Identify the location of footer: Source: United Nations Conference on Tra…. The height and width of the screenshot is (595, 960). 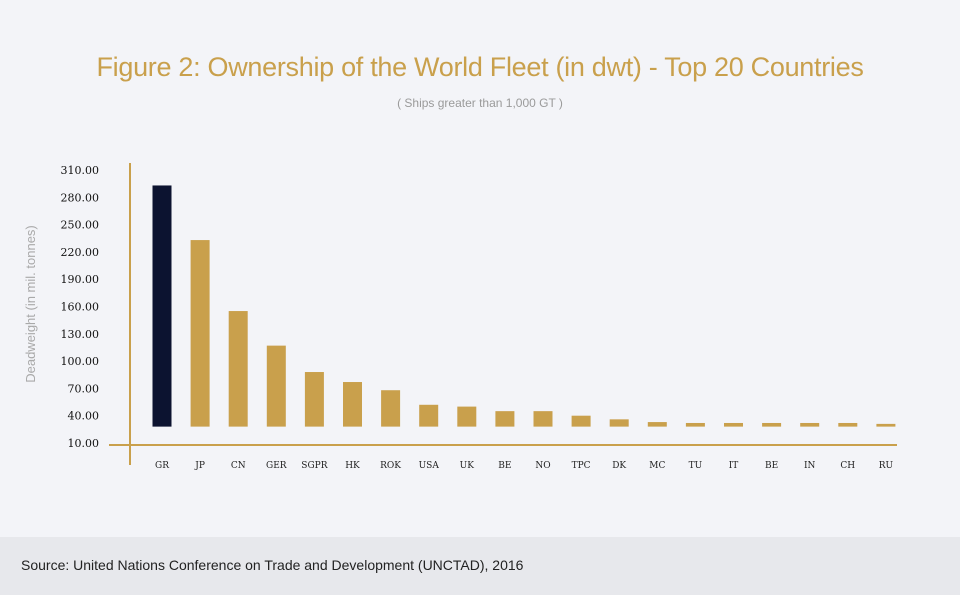
(480, 566).